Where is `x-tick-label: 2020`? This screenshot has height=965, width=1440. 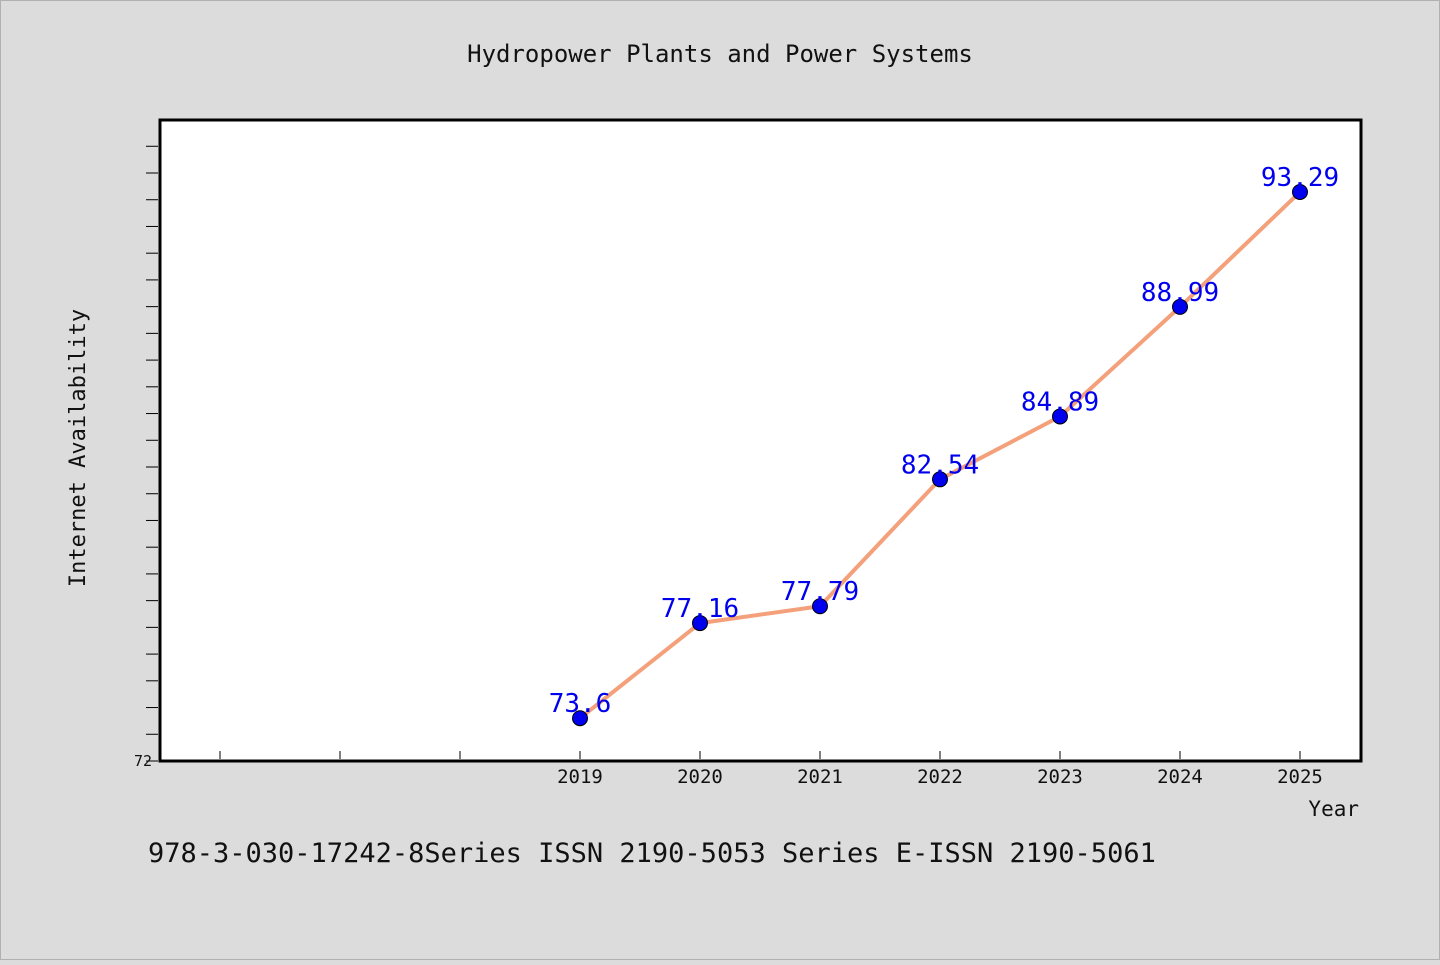
x-tick-label: 2020 is located at coordinates (700, 777).